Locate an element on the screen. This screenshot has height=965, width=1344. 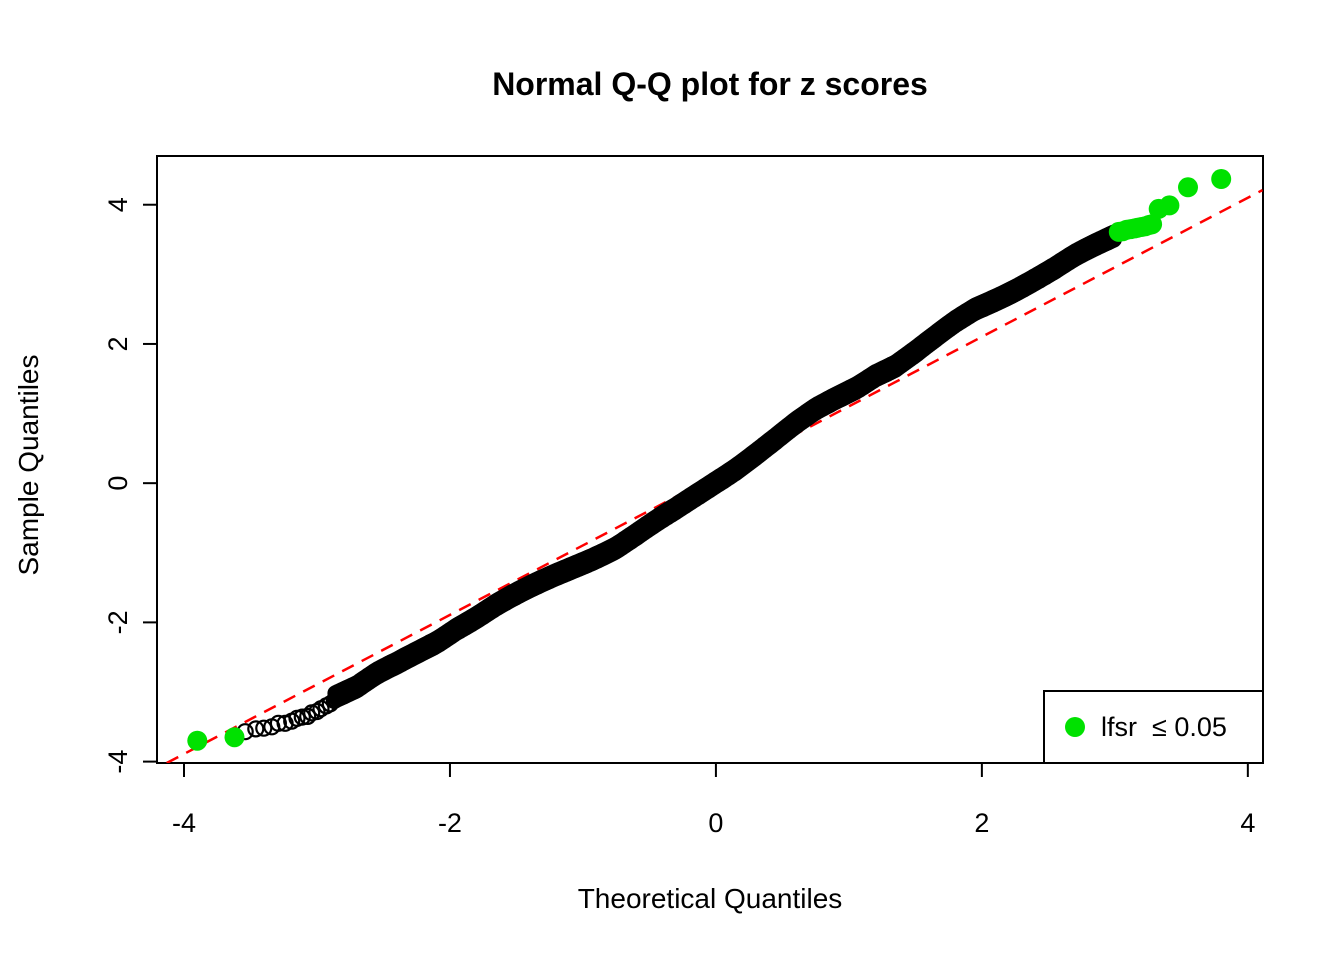
y-tick-label: -2 is located at coordinates (118, 622).